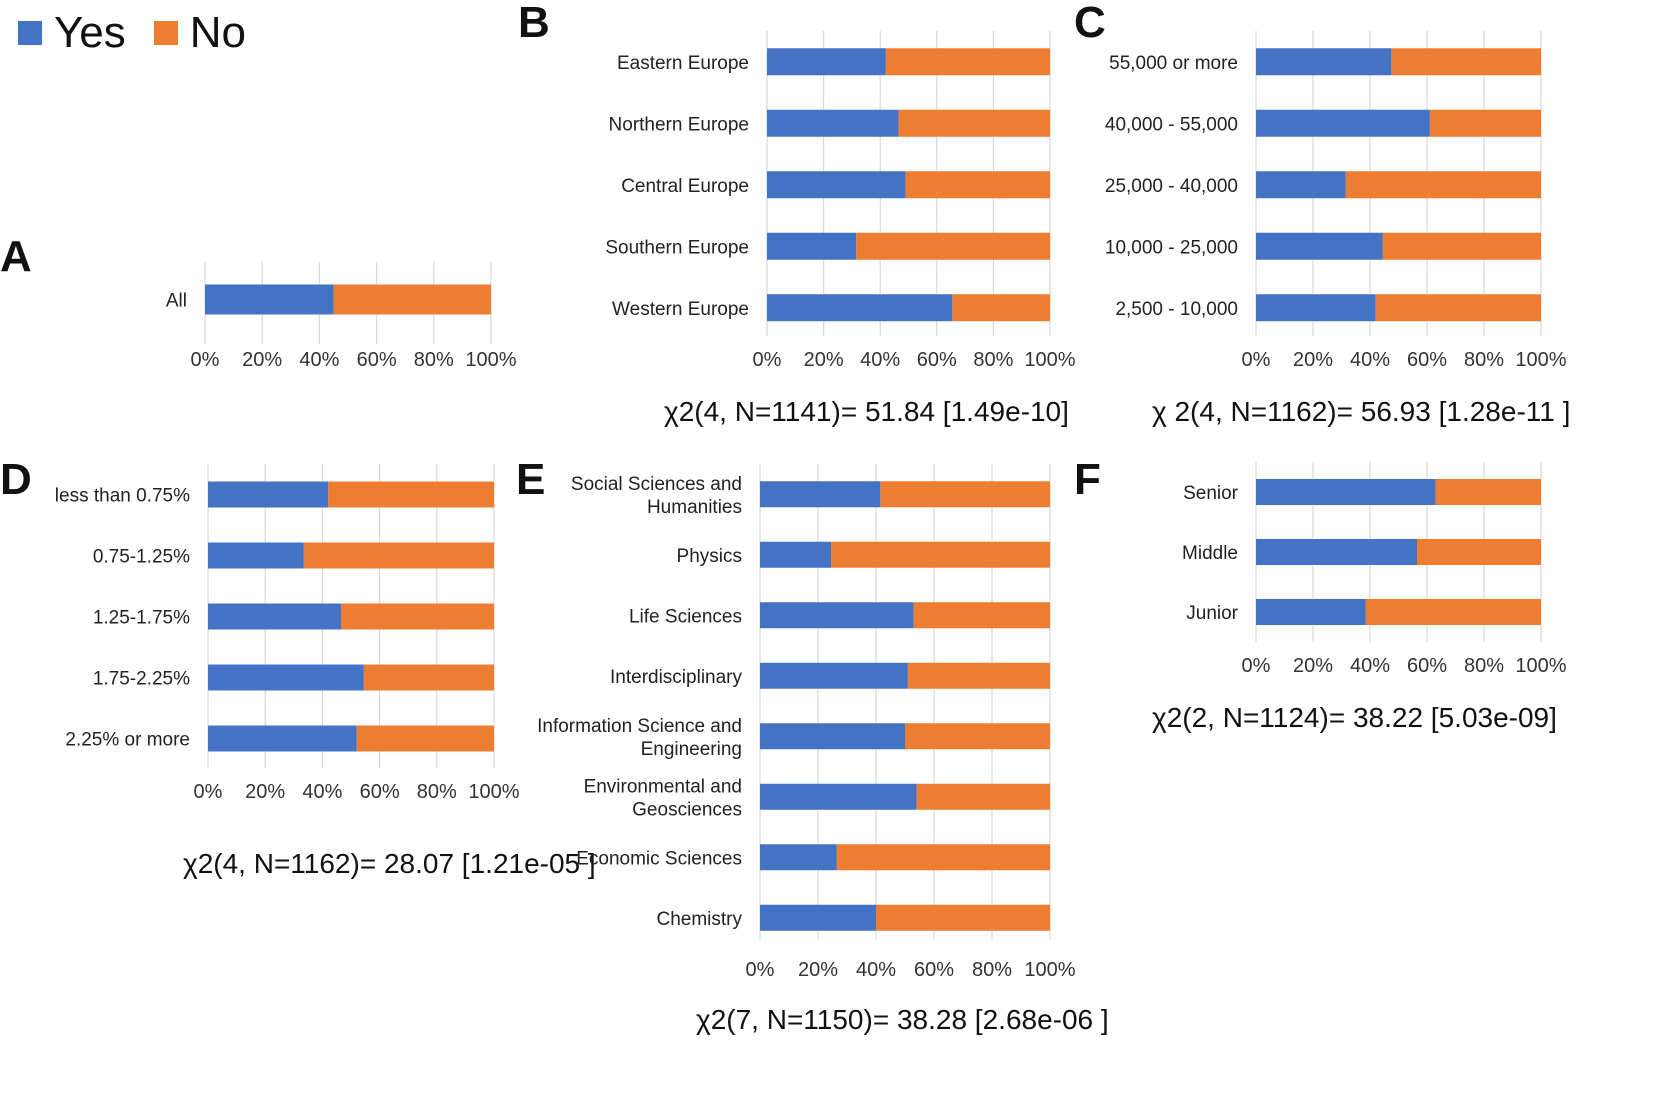 The image size is (1665, 1097). What do you see at coordinates (934, 970) in the screenshot?
I see `x-tick-label-e-3: 60%` at bounding box center [934, 970].